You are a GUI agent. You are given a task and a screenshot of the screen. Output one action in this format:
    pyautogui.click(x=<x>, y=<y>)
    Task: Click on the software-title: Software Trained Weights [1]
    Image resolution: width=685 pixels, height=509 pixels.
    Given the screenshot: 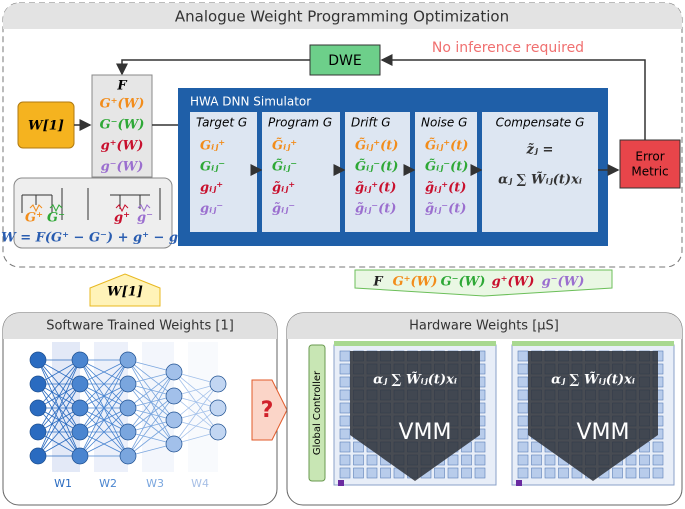 What is the action you would take?
    pyautogui.click(x=140, y=326)
    